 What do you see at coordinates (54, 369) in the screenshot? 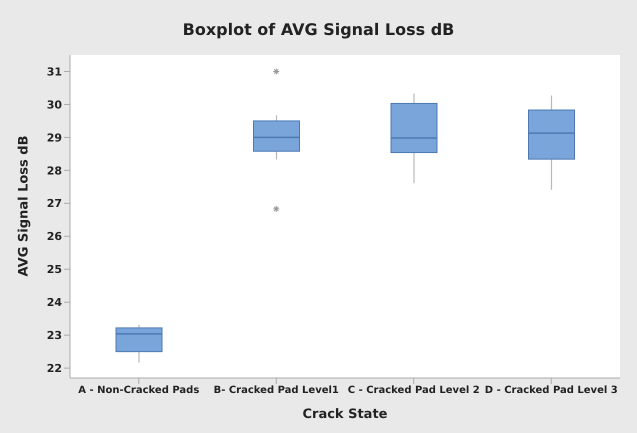
I see `y-tick-label: 22` at bounding box center [54, 369].